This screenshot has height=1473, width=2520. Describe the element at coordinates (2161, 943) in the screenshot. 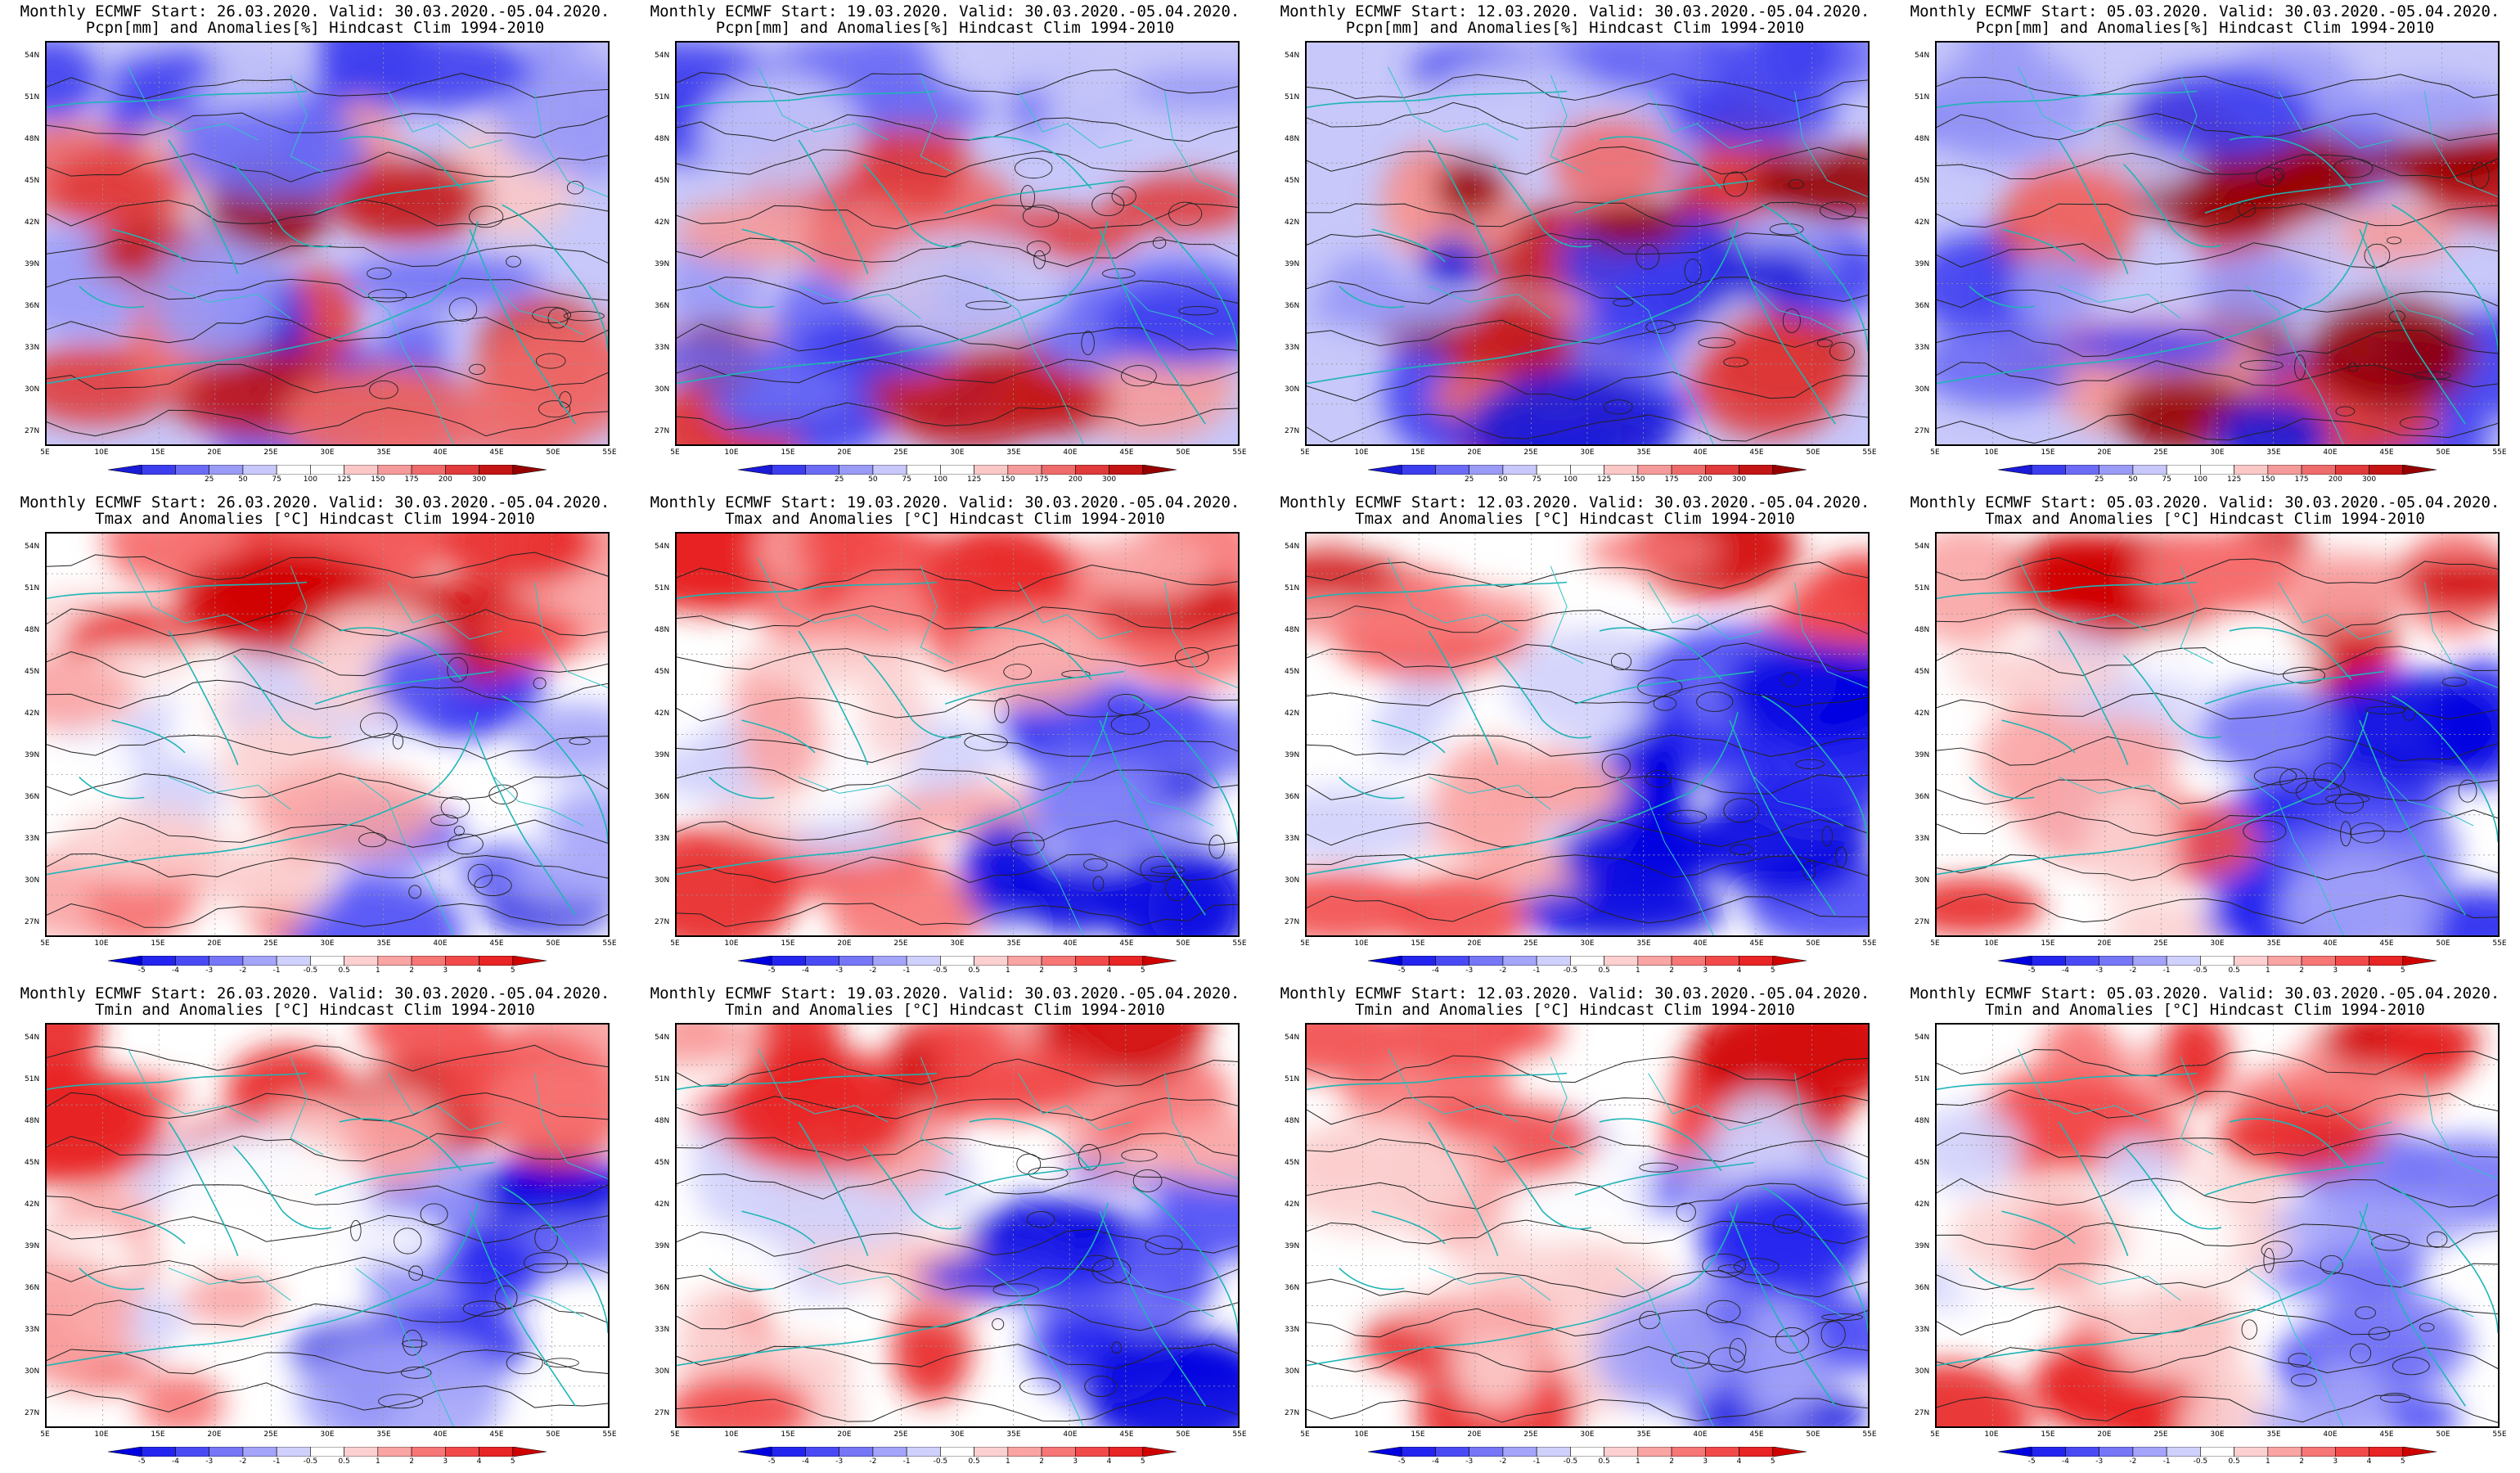

I see `lon-tick-label: 25E` at that location.